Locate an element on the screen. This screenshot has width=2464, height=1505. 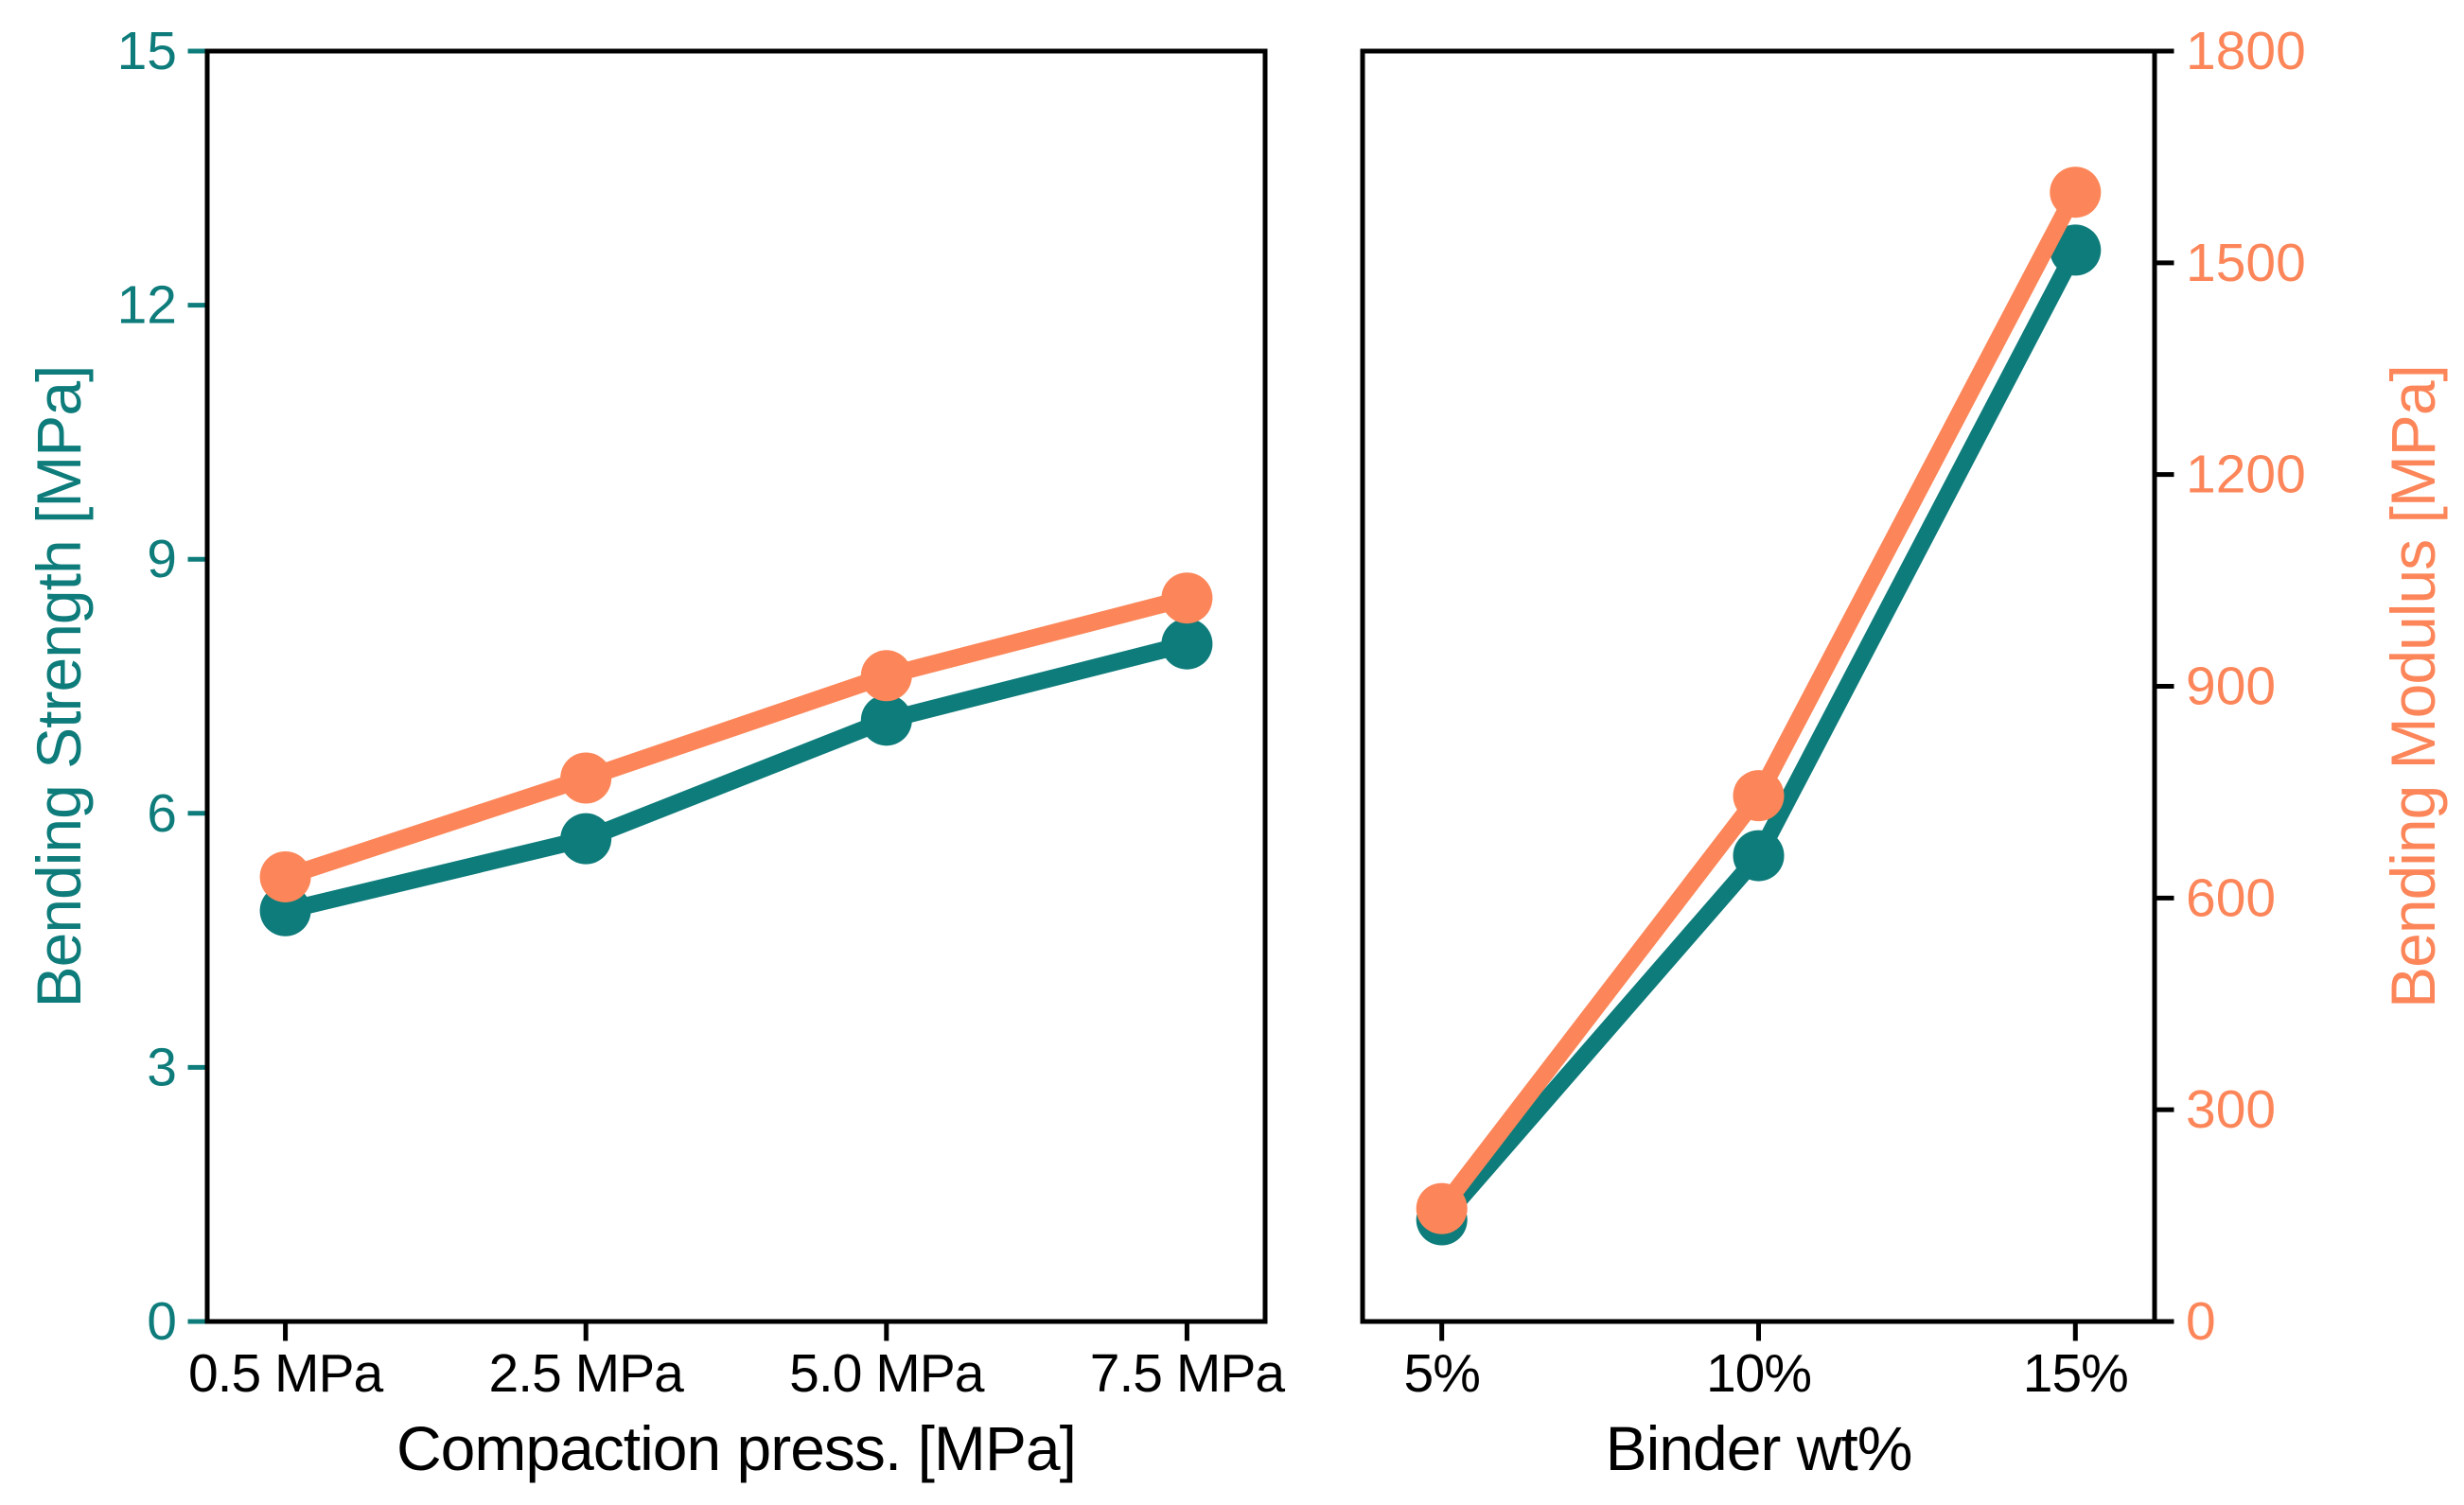
y-tick-label-strength: 15 is located at coordinates (147, 51).